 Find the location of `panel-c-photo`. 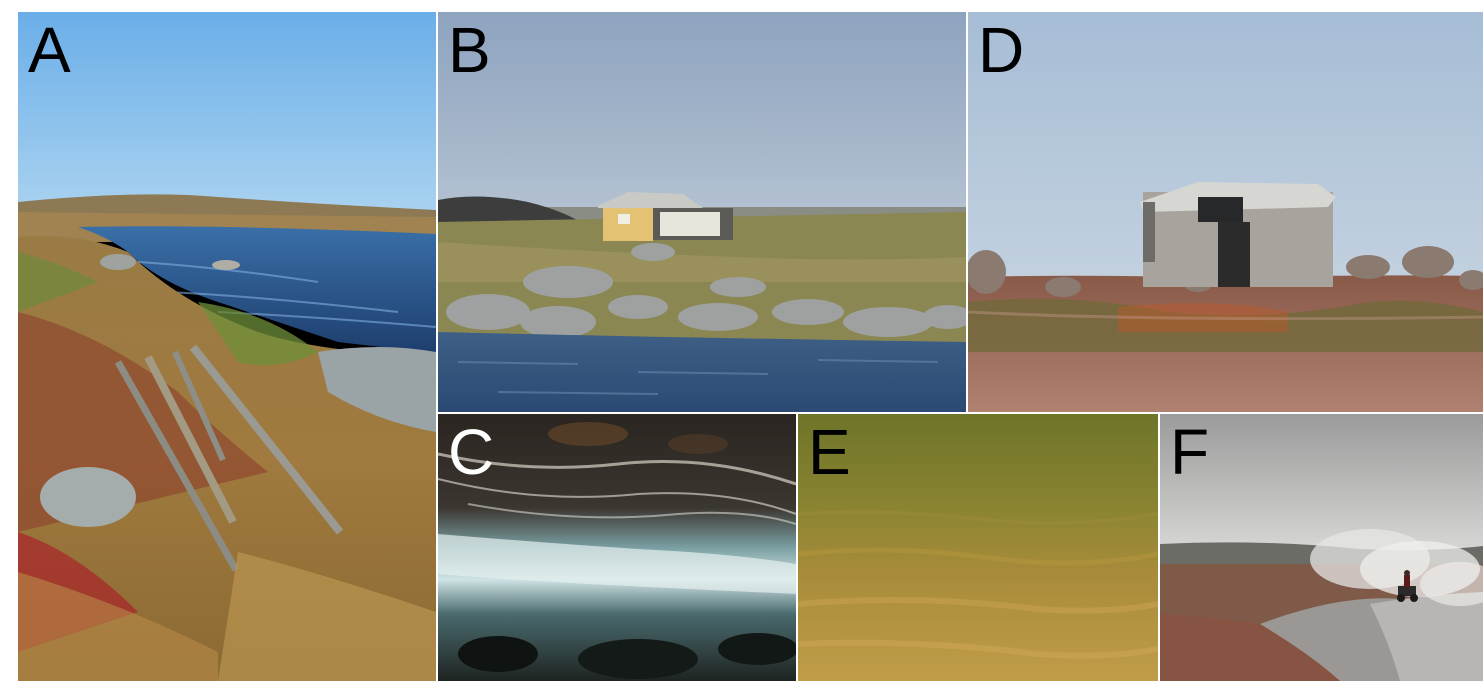

panel-c-photo is located at coordinates (617, 547).